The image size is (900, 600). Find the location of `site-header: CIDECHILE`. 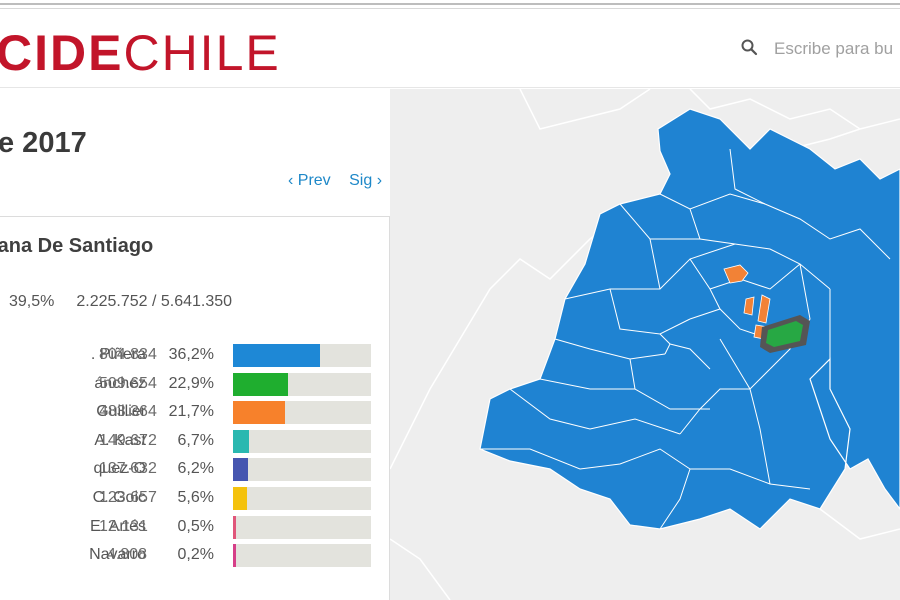

site-header: CIDECHILE is located at coordinates (450, 49).